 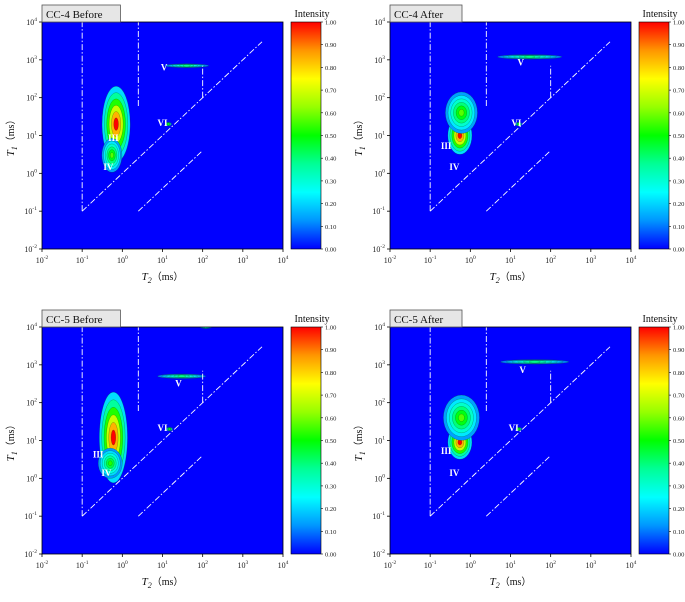 What do you see at coordinates (31, 22) in the screenshot?
I see `y-tick-label: 10⁴` at bounding box center [31, 22].